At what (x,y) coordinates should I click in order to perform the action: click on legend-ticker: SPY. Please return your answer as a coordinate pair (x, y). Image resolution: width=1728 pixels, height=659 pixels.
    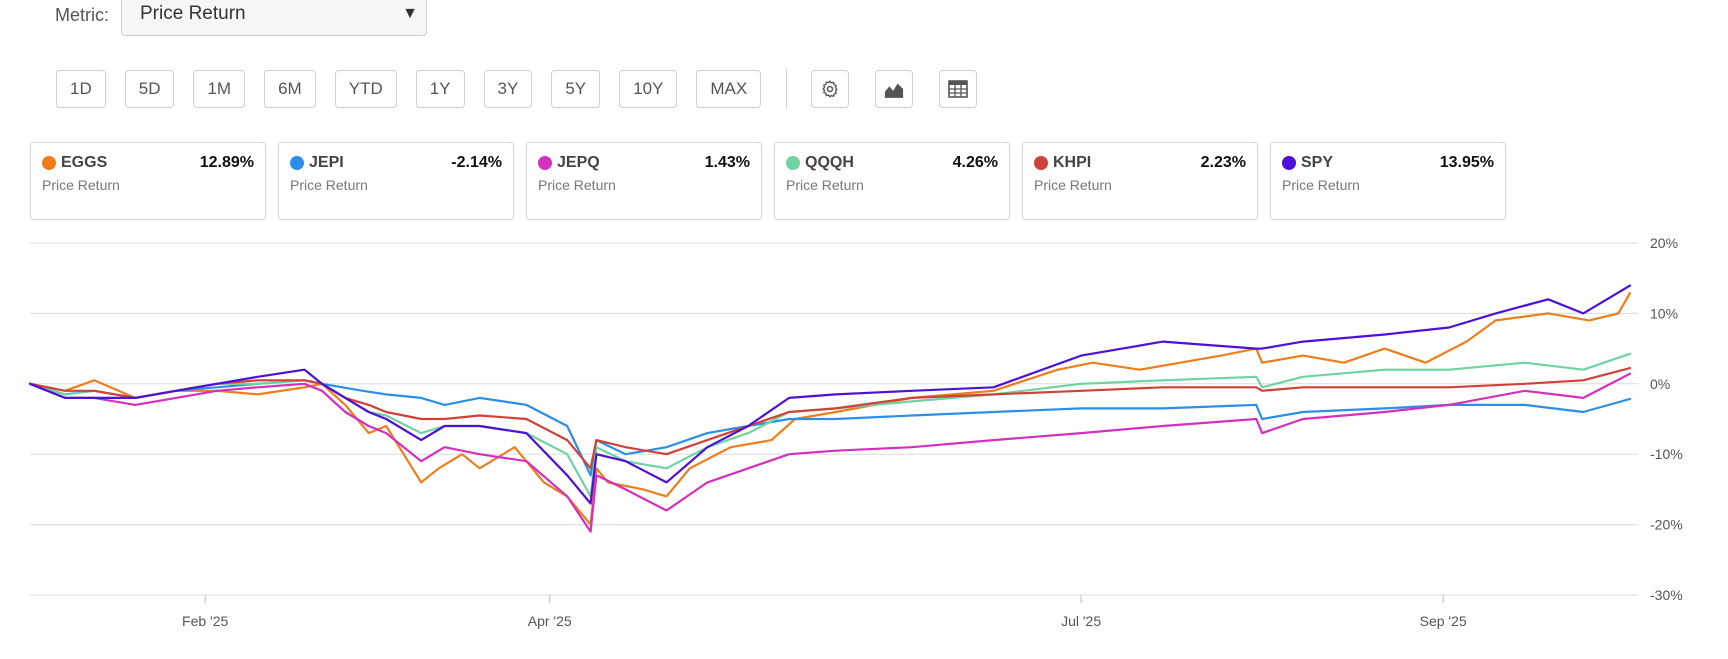
    Looking at the image, I should click on (1317, 162).